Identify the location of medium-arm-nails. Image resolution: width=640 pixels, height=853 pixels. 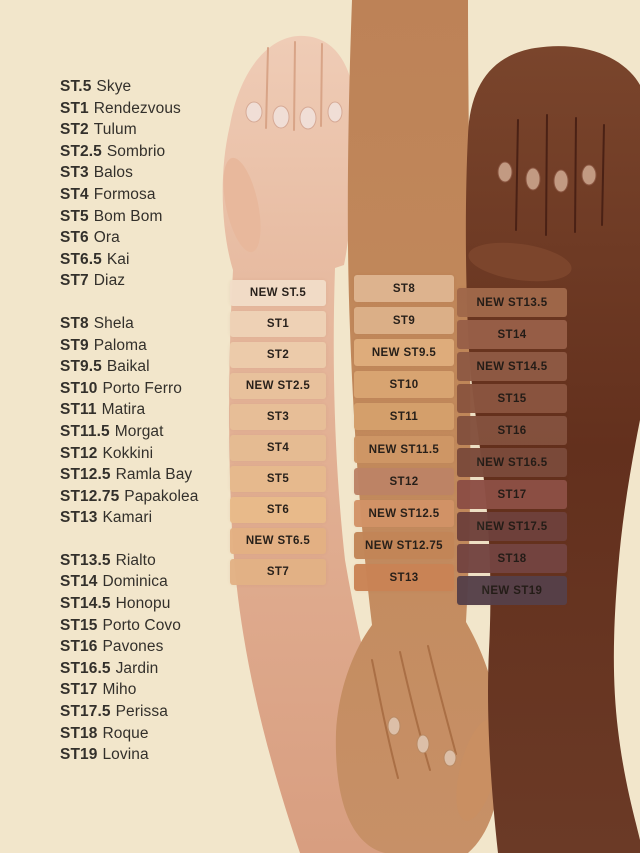
(422, 741).